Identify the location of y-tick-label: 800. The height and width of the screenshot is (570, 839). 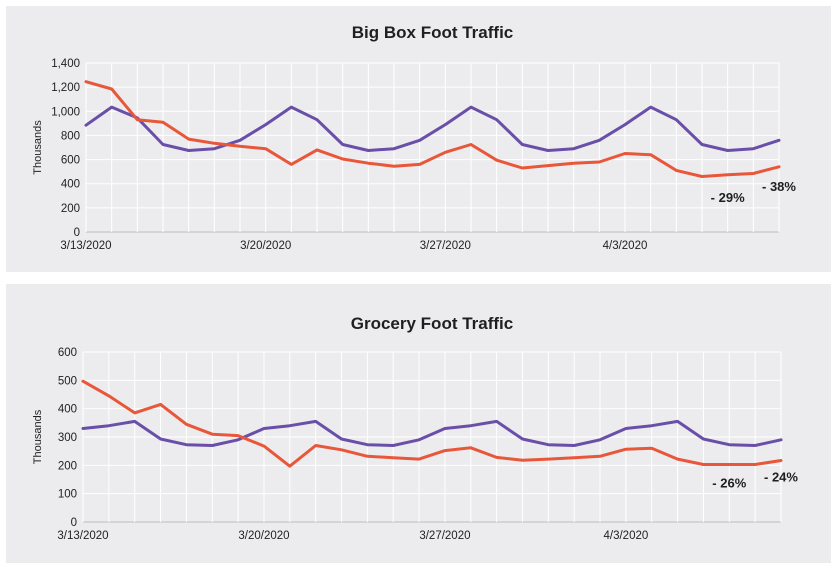
(70, 136).